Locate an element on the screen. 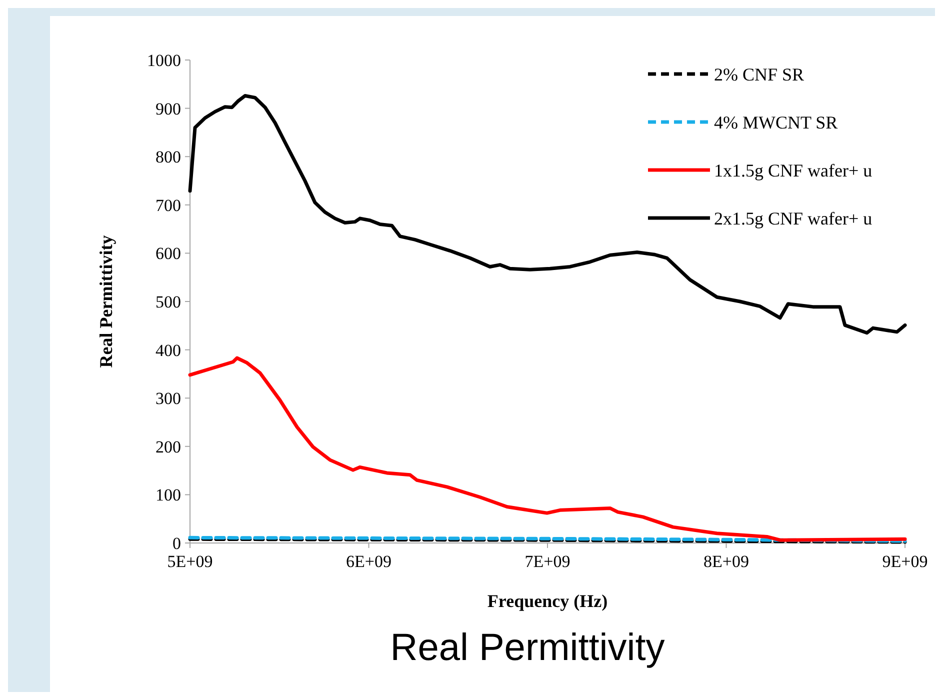  x-axis-title: Frequency (Hz) is located at coordinates (547, 601).